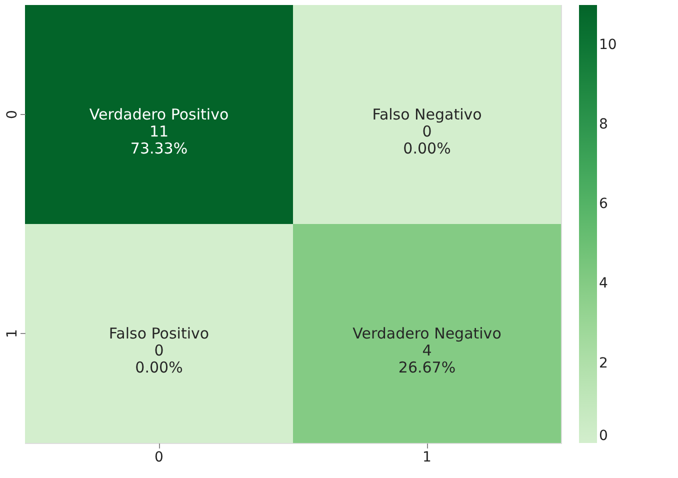 The height and width of the screenshot is (478, 678). What do you see at coordinates (603, 284) in the screenshot?
I see `color-bar-label: 4` at bounding box center [603, 284].